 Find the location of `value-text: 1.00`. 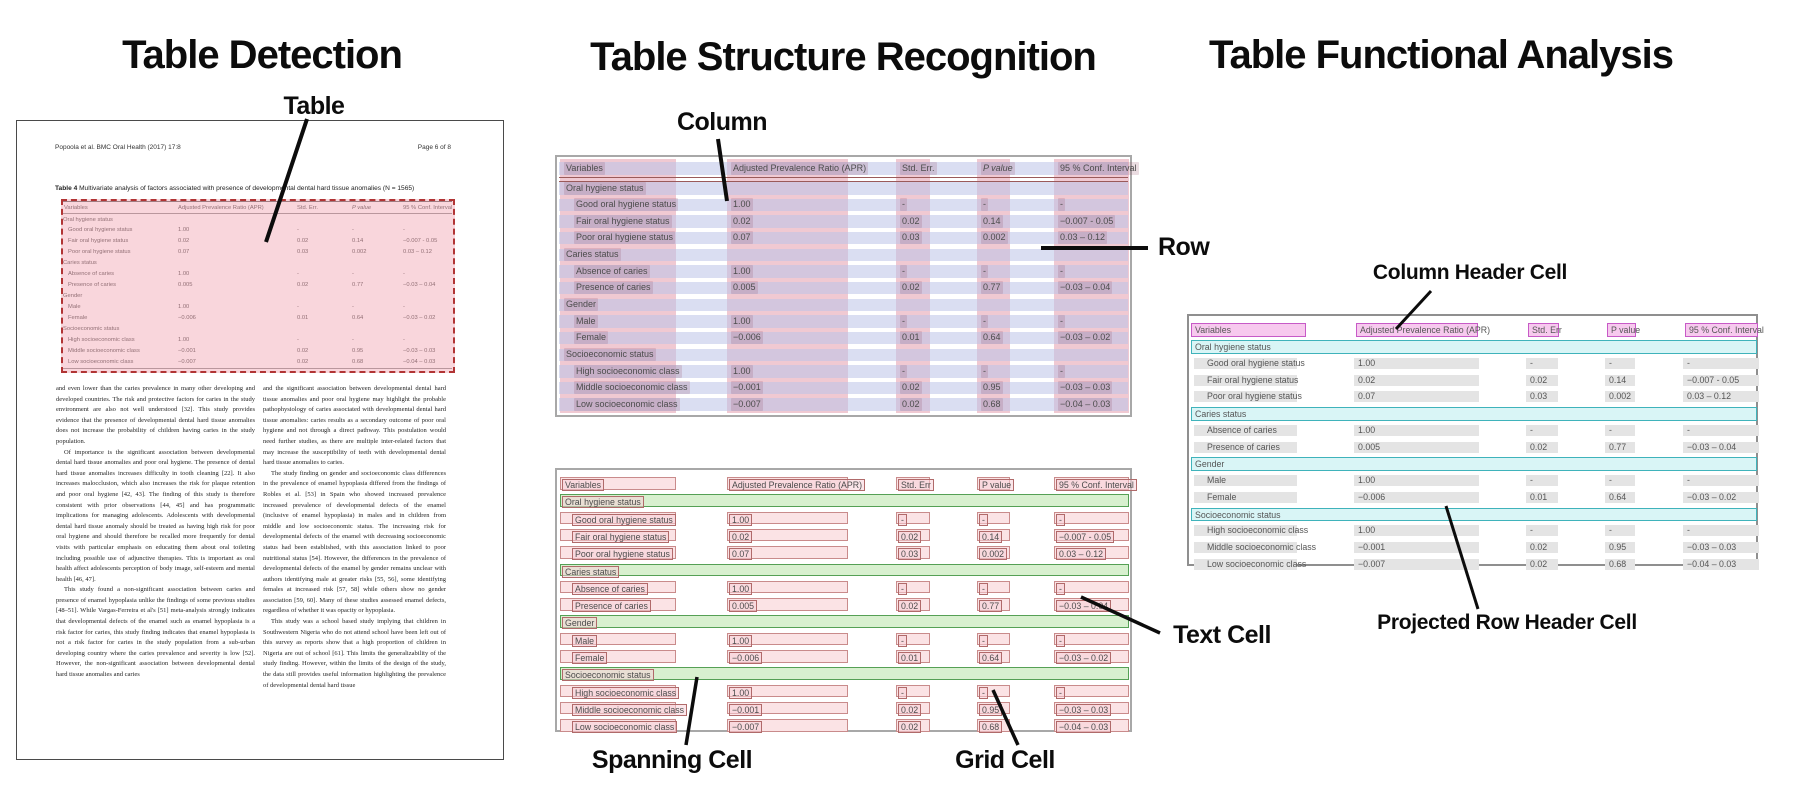

value-text: 1.00 is located at coordinates (1367, 429).